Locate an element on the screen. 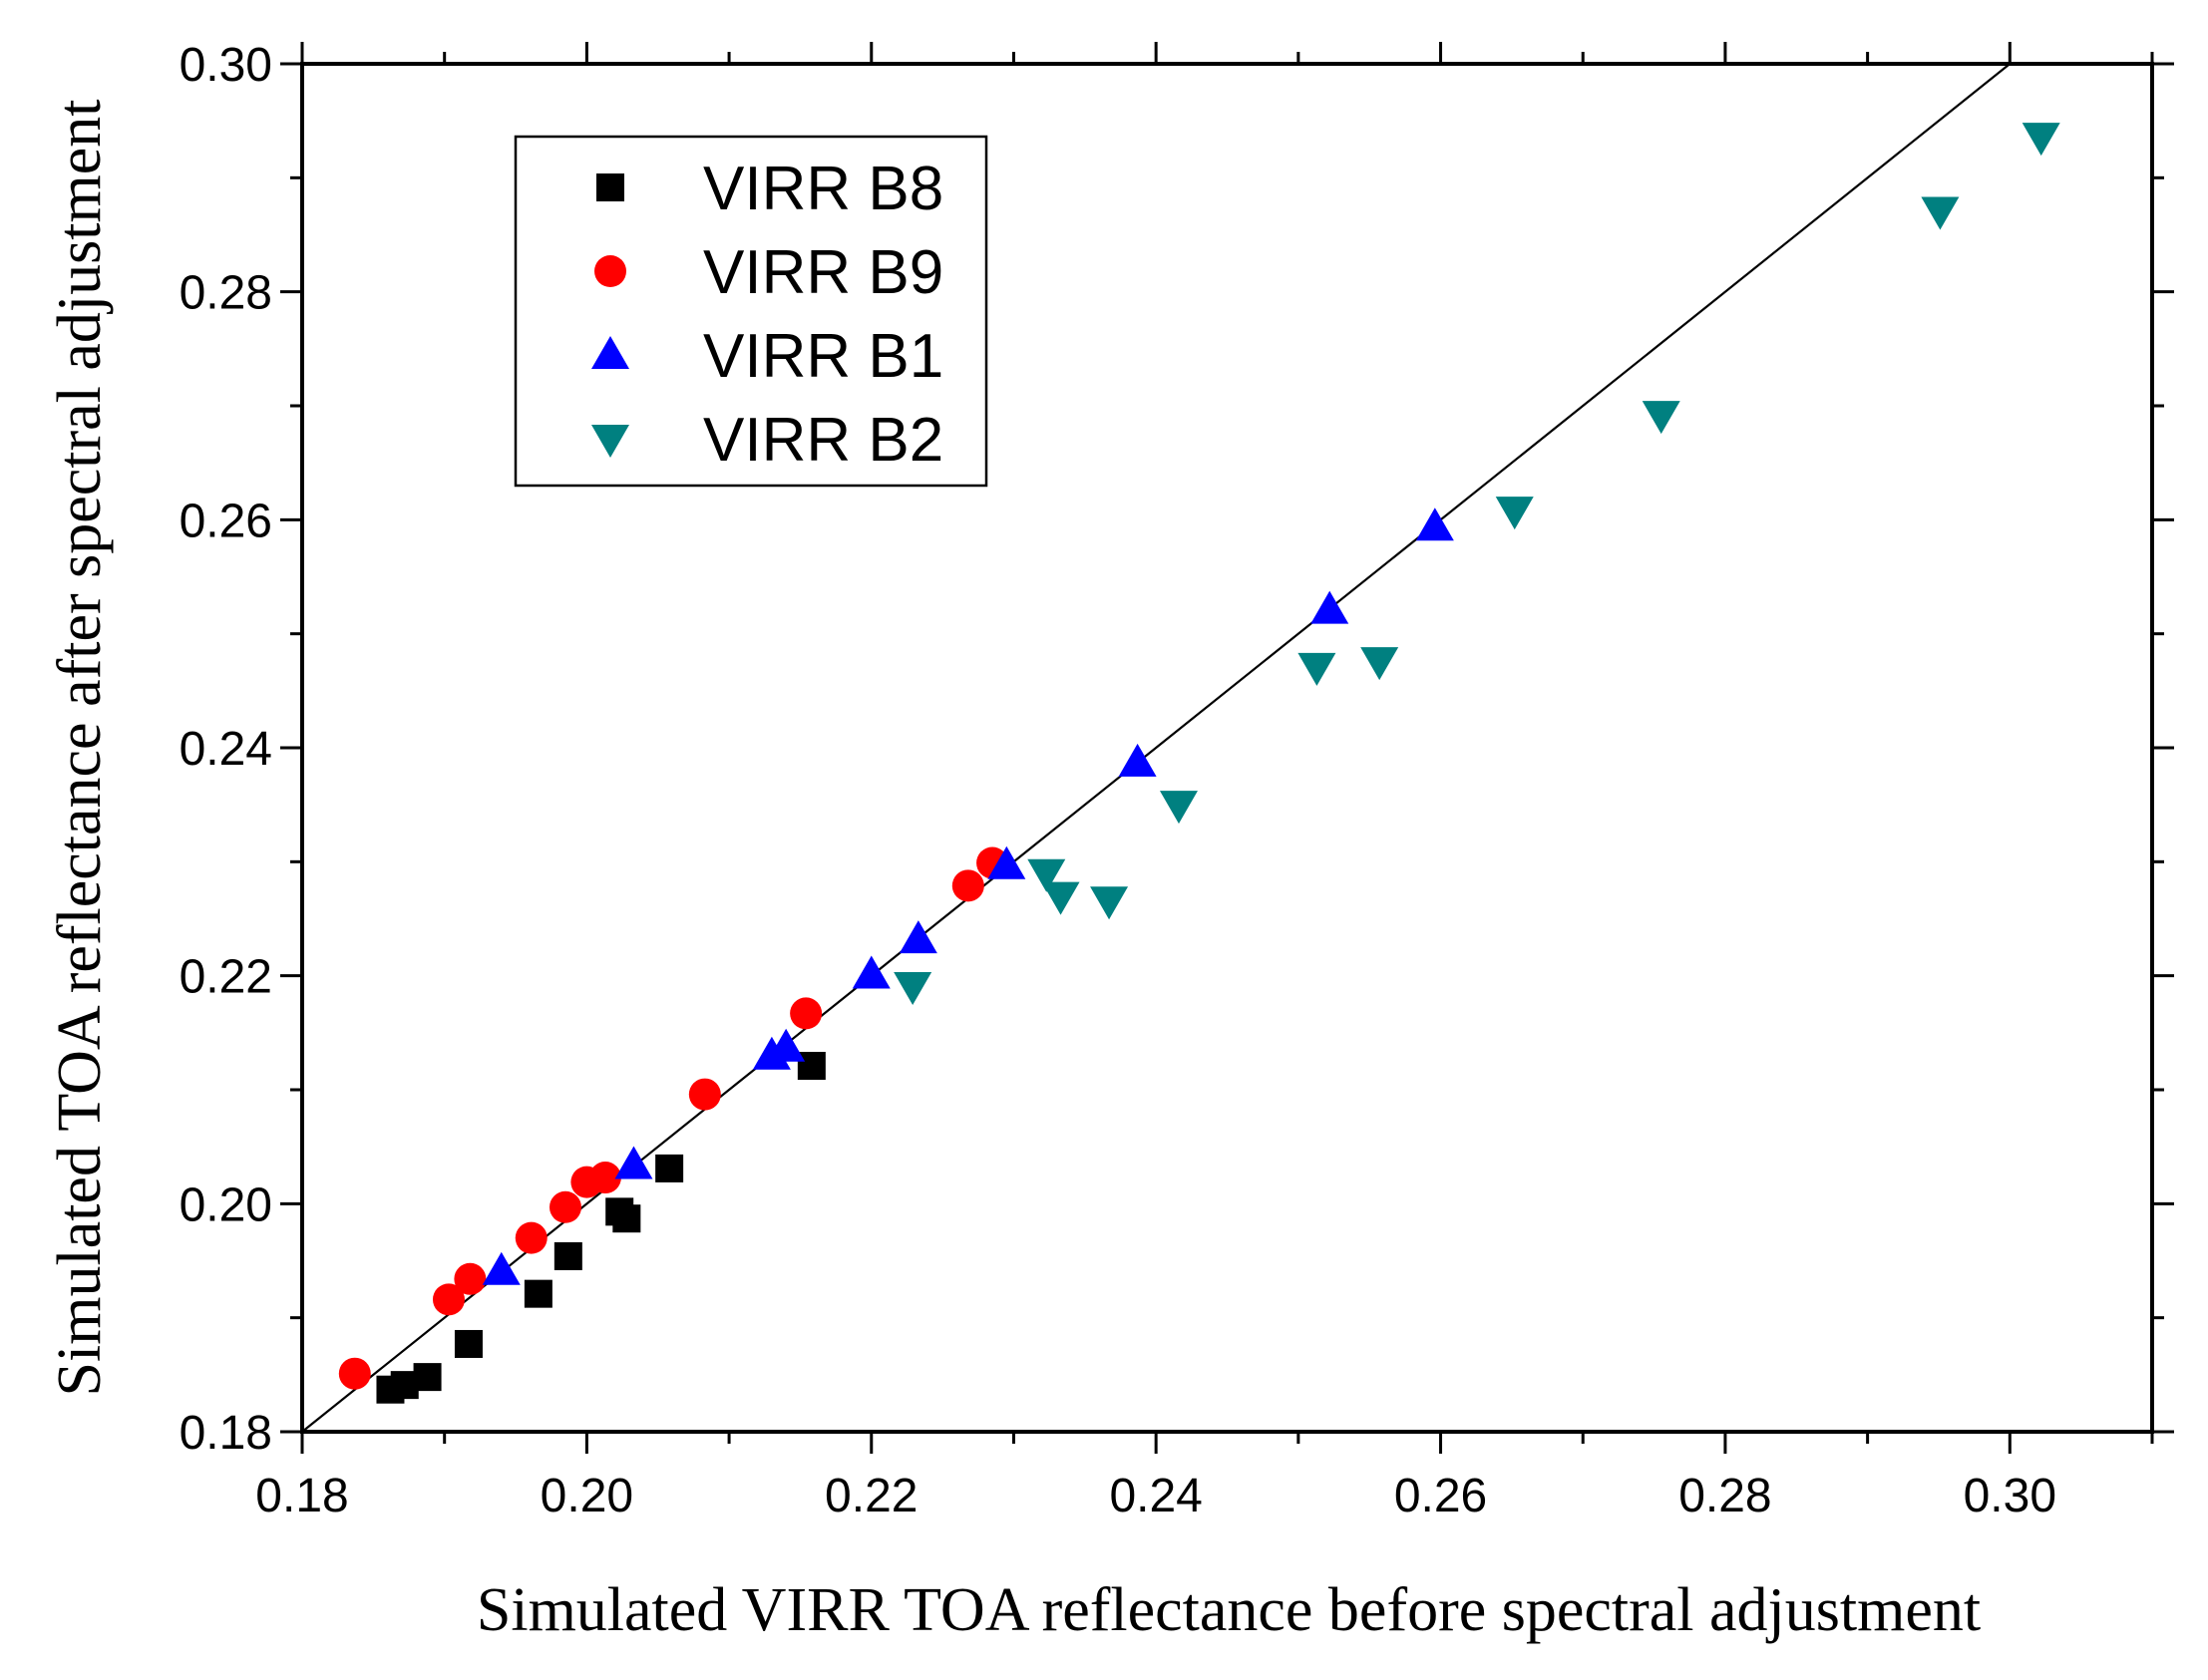  x-tick-label: 0.22 is located at coordinates (872, 1496).